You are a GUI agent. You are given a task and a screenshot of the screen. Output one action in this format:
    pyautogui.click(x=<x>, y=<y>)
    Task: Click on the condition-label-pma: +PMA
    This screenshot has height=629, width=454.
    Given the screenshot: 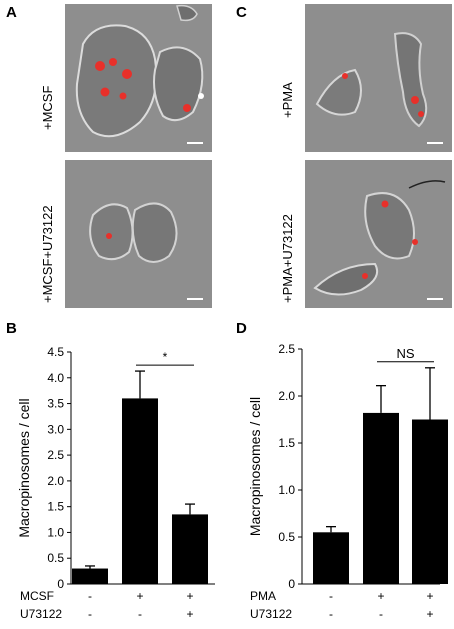 What is the action you would take?
    pyautogui.click(x=287, y=100)
    